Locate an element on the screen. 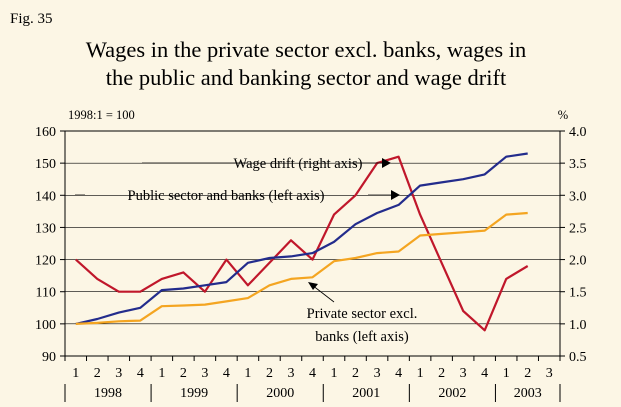  right-tick-label: 2.5 is located at coordinates (578, 228).